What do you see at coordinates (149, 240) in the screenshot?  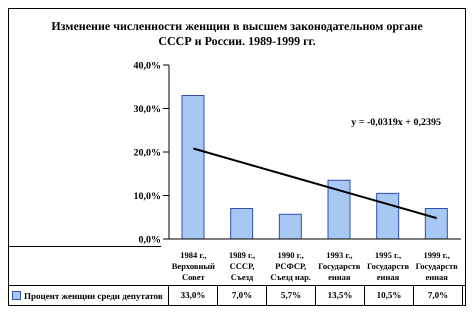 I see `y-tick-label: 0,0%` at bounding box center [149, 240].